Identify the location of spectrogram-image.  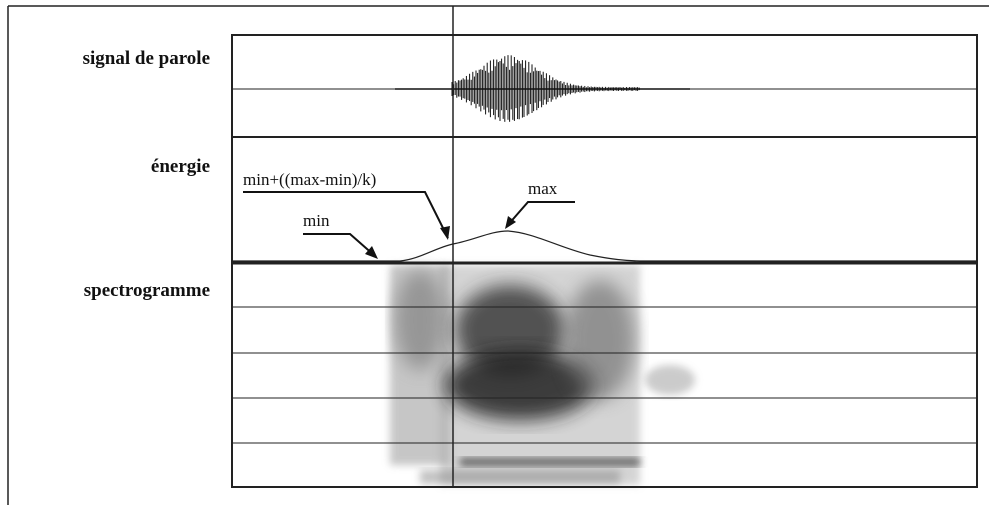
(542, 375).